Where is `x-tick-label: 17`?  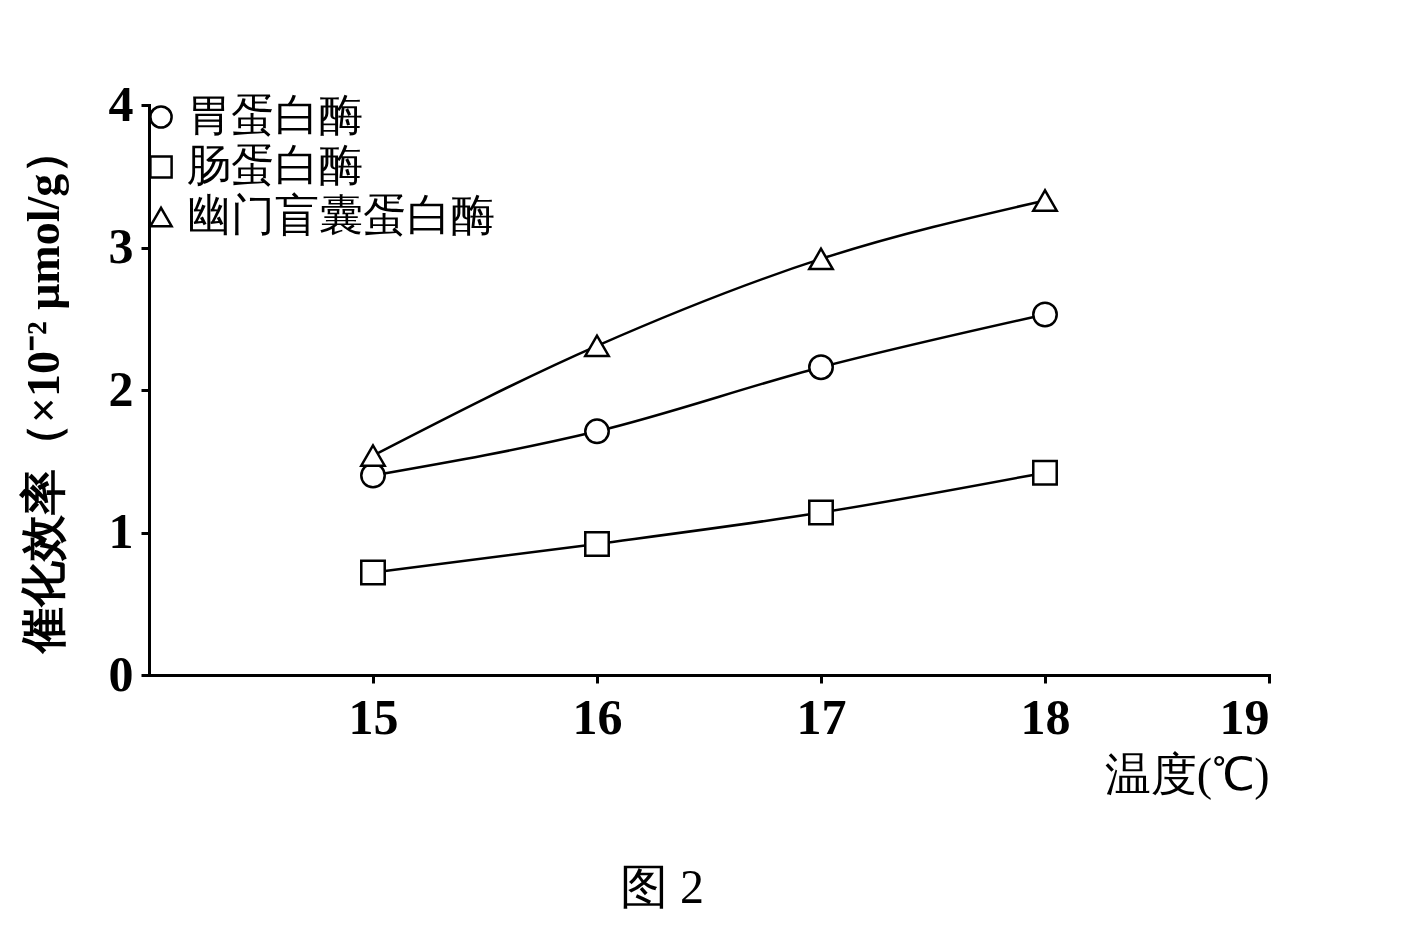 x-tick-label: 17 is located at coordinates (821, 716).